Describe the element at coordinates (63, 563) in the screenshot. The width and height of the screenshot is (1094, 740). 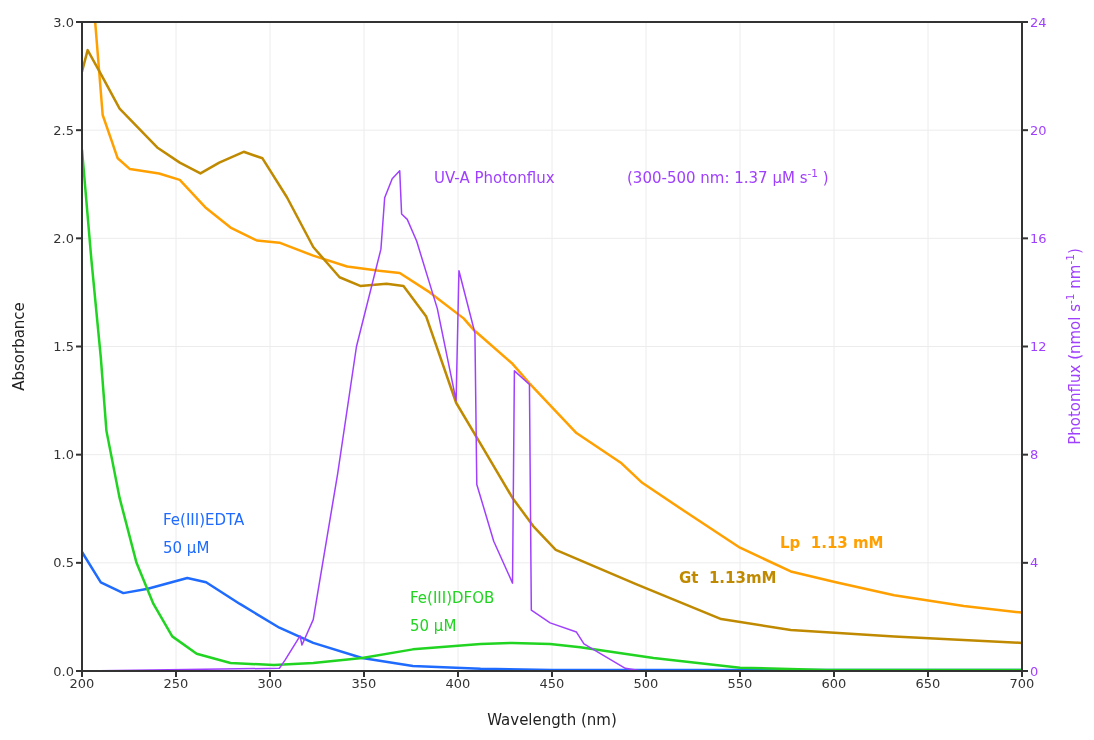
I see `y-tick-label: 0.5` at that location.